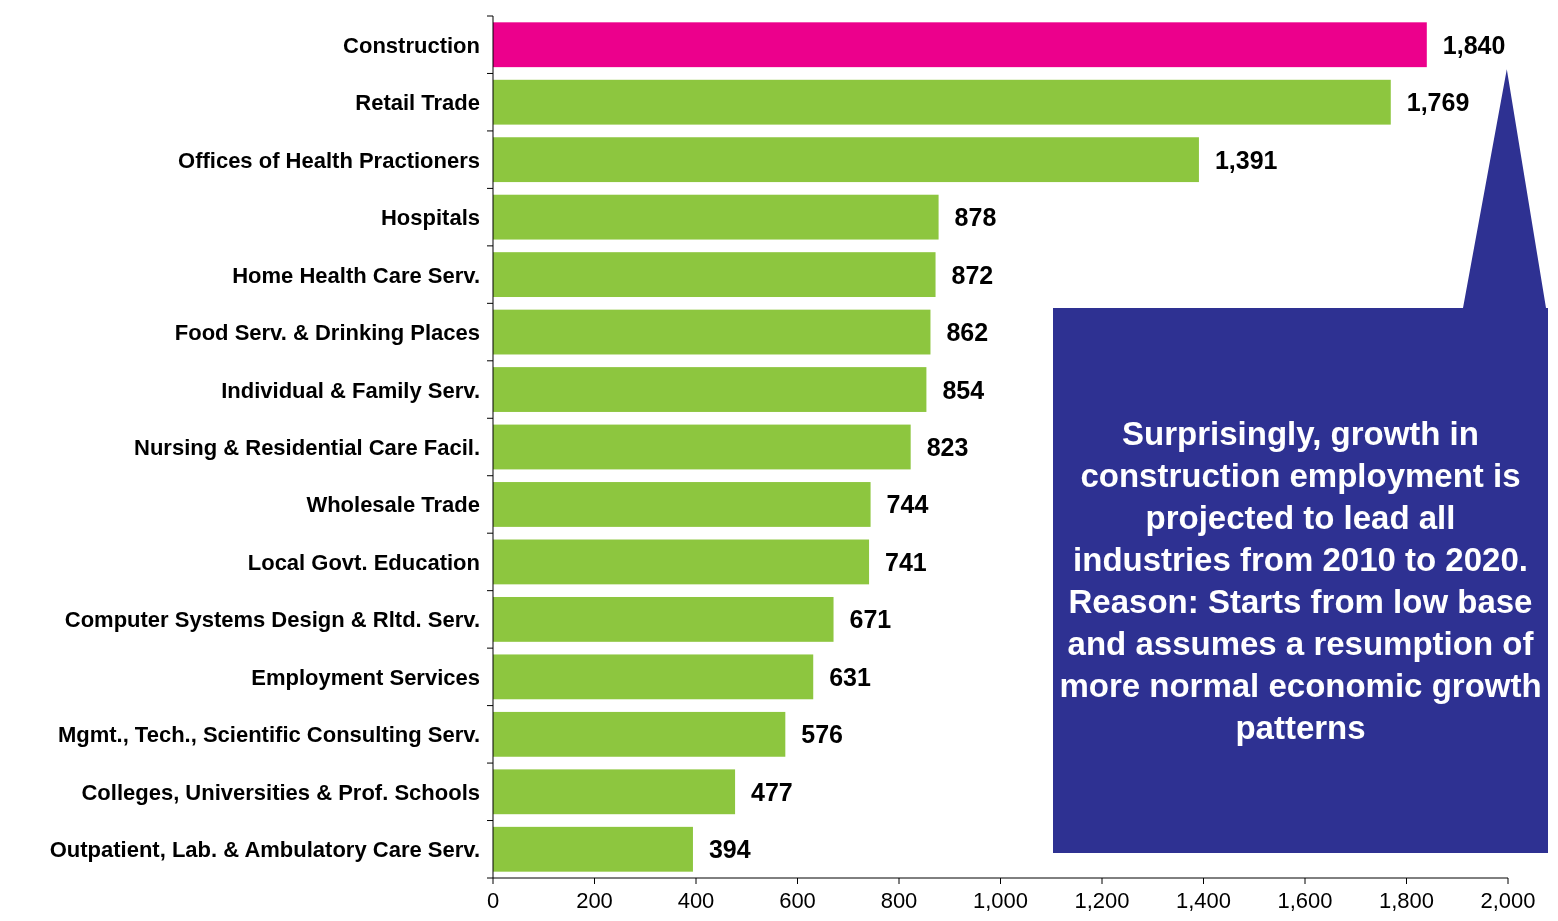  Describe the element at coordinates (1300, 580) in the screenshot. I see `annotation: Surprisingly, growth in construction employment is projected to lead all industries from 2010 to 2020. Reason: Starts from low base and assumes a resumption of more normal economic growth patterns` at that location.